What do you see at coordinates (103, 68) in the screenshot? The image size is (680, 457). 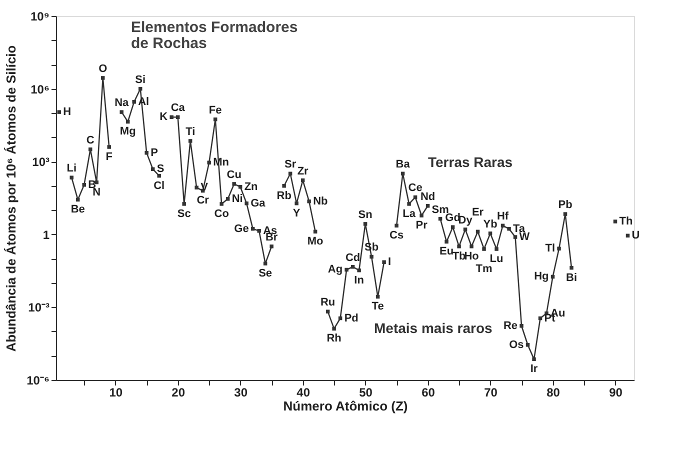 I see `annotation: O` at bounding box center [103, 68].